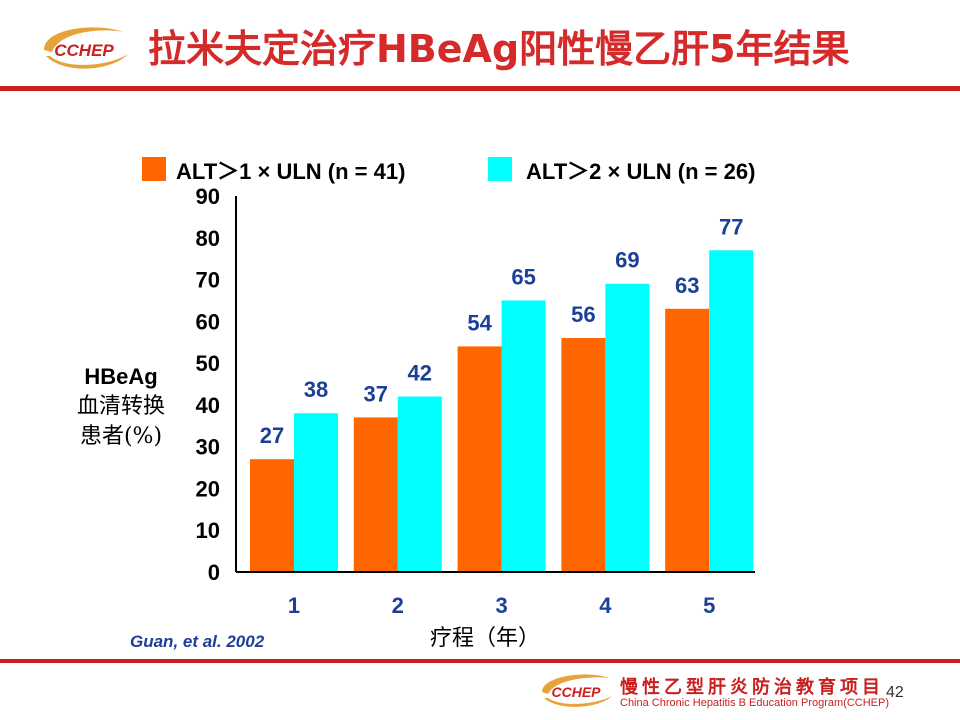 The image size is (960, 720). Describe the element at coordinates (583, 314) in the screenshot. I see `value-label-series-1-year-4: 56` at that location.